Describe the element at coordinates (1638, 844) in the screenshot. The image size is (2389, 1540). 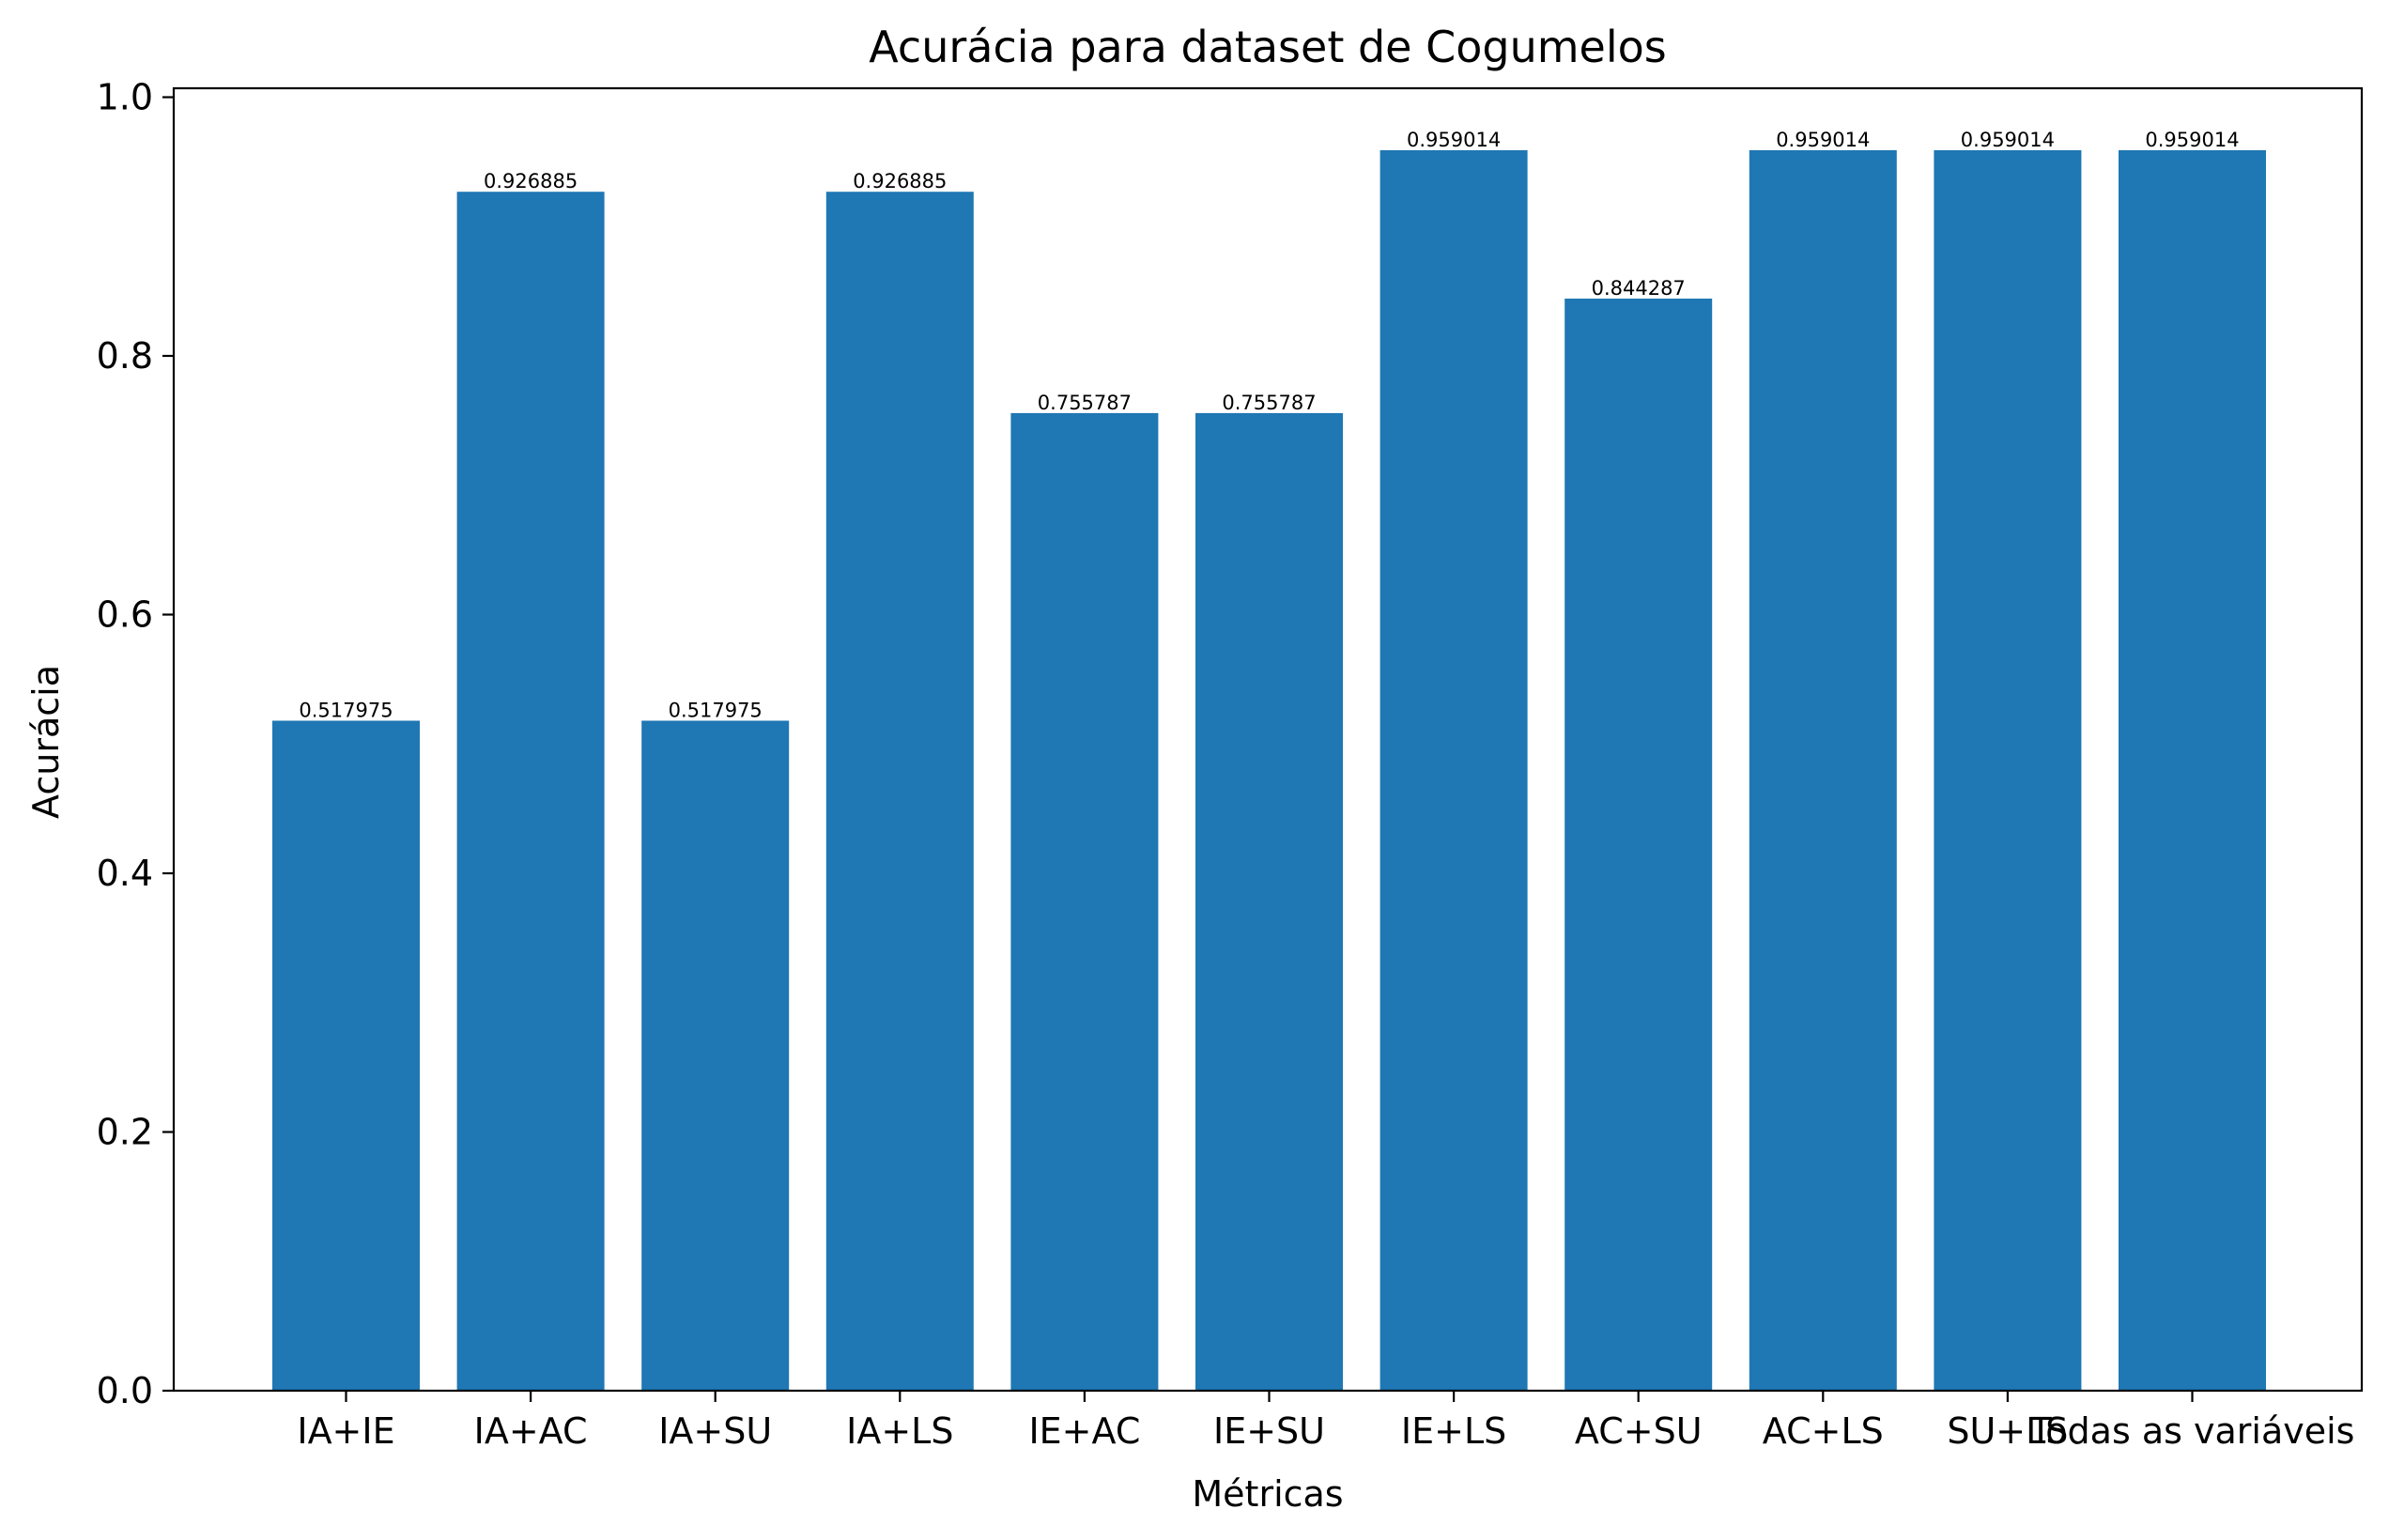
I see `bar-ac-su` at that location.